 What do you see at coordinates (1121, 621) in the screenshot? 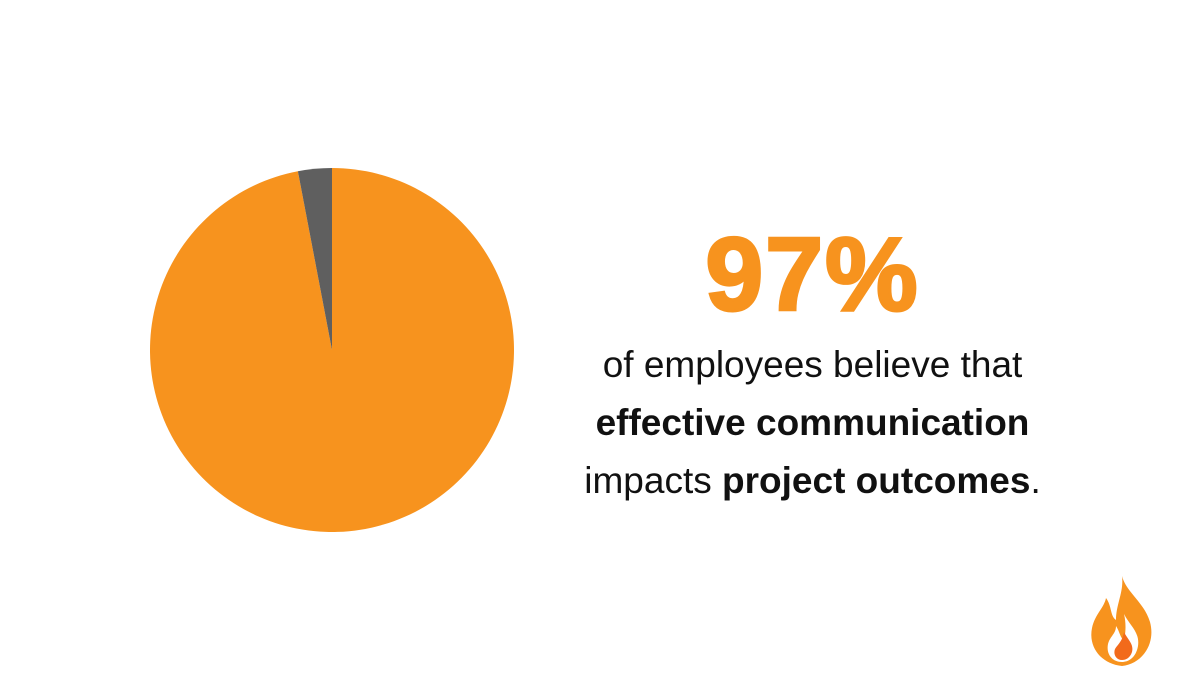
I see `flame-logo` at bounding box center [1121, 621].